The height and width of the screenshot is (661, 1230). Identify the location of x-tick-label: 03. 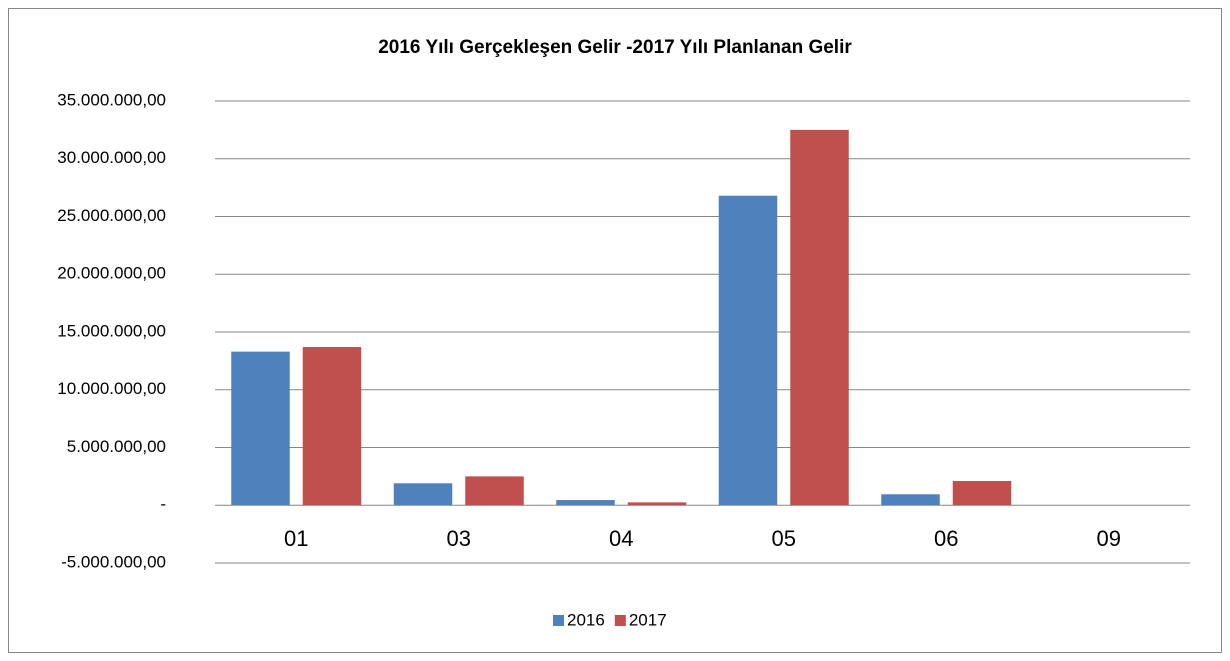
(459, 538).